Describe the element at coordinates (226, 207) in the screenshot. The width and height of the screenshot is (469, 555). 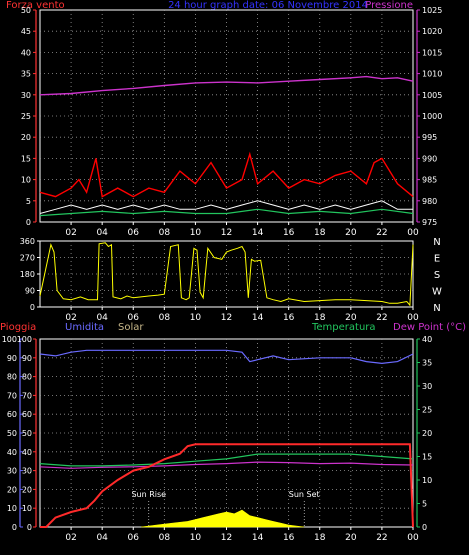
I see `wind-series-line` at that location.